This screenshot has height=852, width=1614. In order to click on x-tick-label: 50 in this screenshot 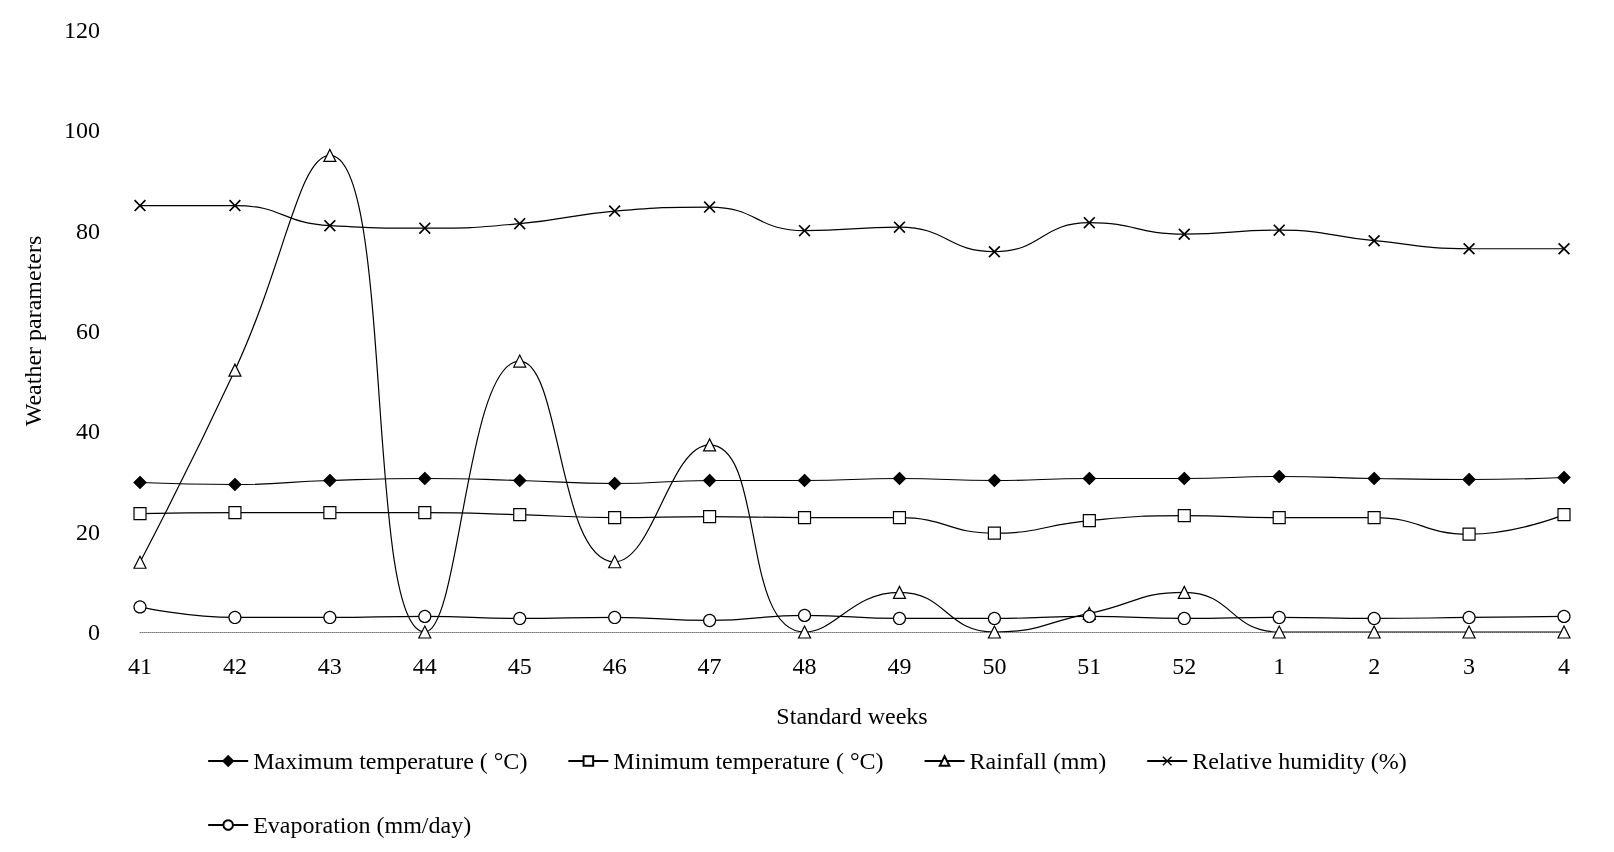, I will do `click(994, 666)`.